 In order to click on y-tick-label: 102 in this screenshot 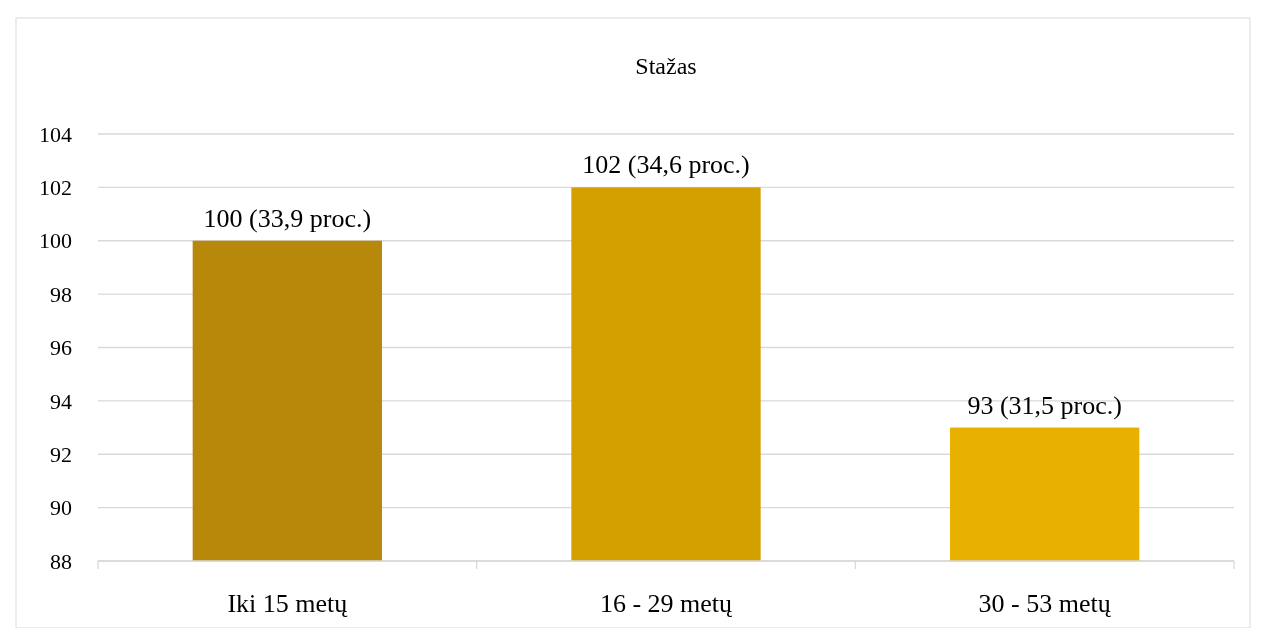, I will do `click(55, 188)`.